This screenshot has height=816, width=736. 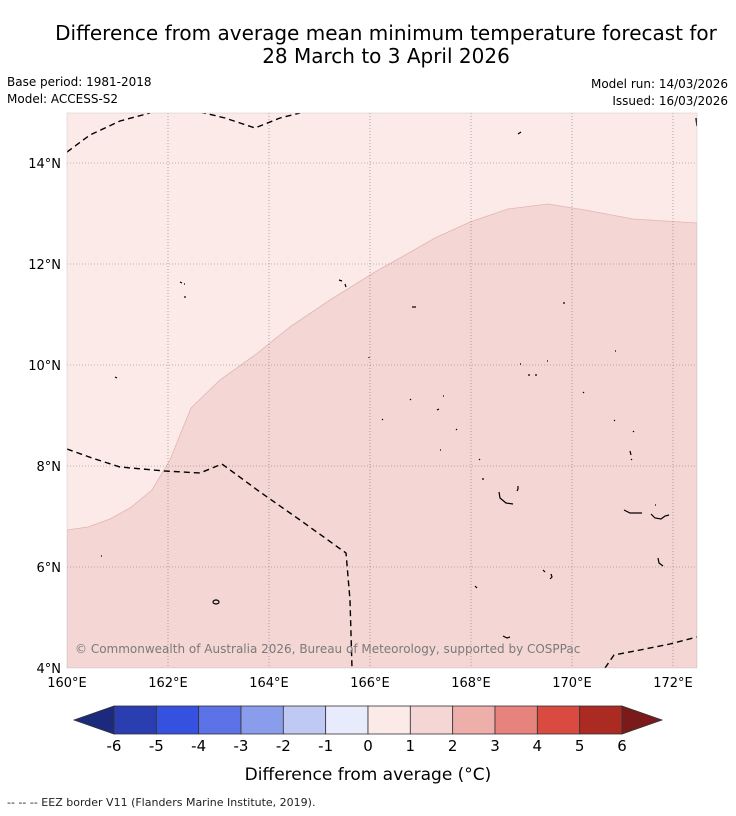 I want to click on title-line-2: 28 March to 3 April 2026, so click(x=386, y=56).